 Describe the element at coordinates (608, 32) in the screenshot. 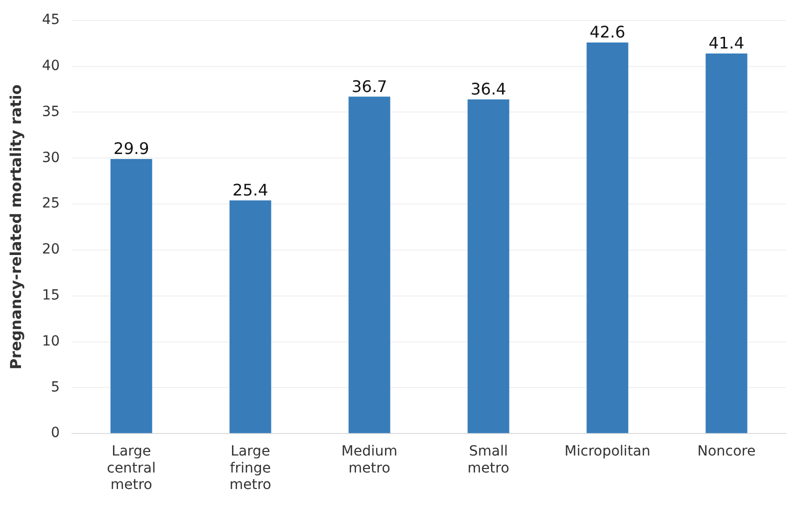

I see `data-label: 42.6` at that location.